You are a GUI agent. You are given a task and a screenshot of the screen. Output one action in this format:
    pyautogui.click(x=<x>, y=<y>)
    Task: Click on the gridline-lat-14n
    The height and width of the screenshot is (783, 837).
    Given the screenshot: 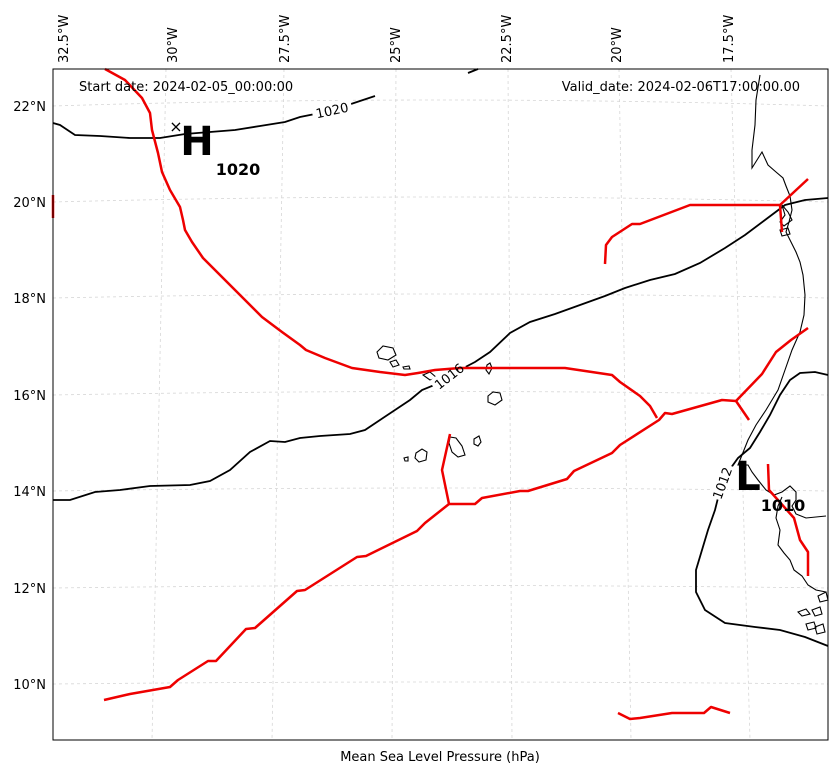 What is the action you would take?
    pyautogui.click(x=440, y=489)
    